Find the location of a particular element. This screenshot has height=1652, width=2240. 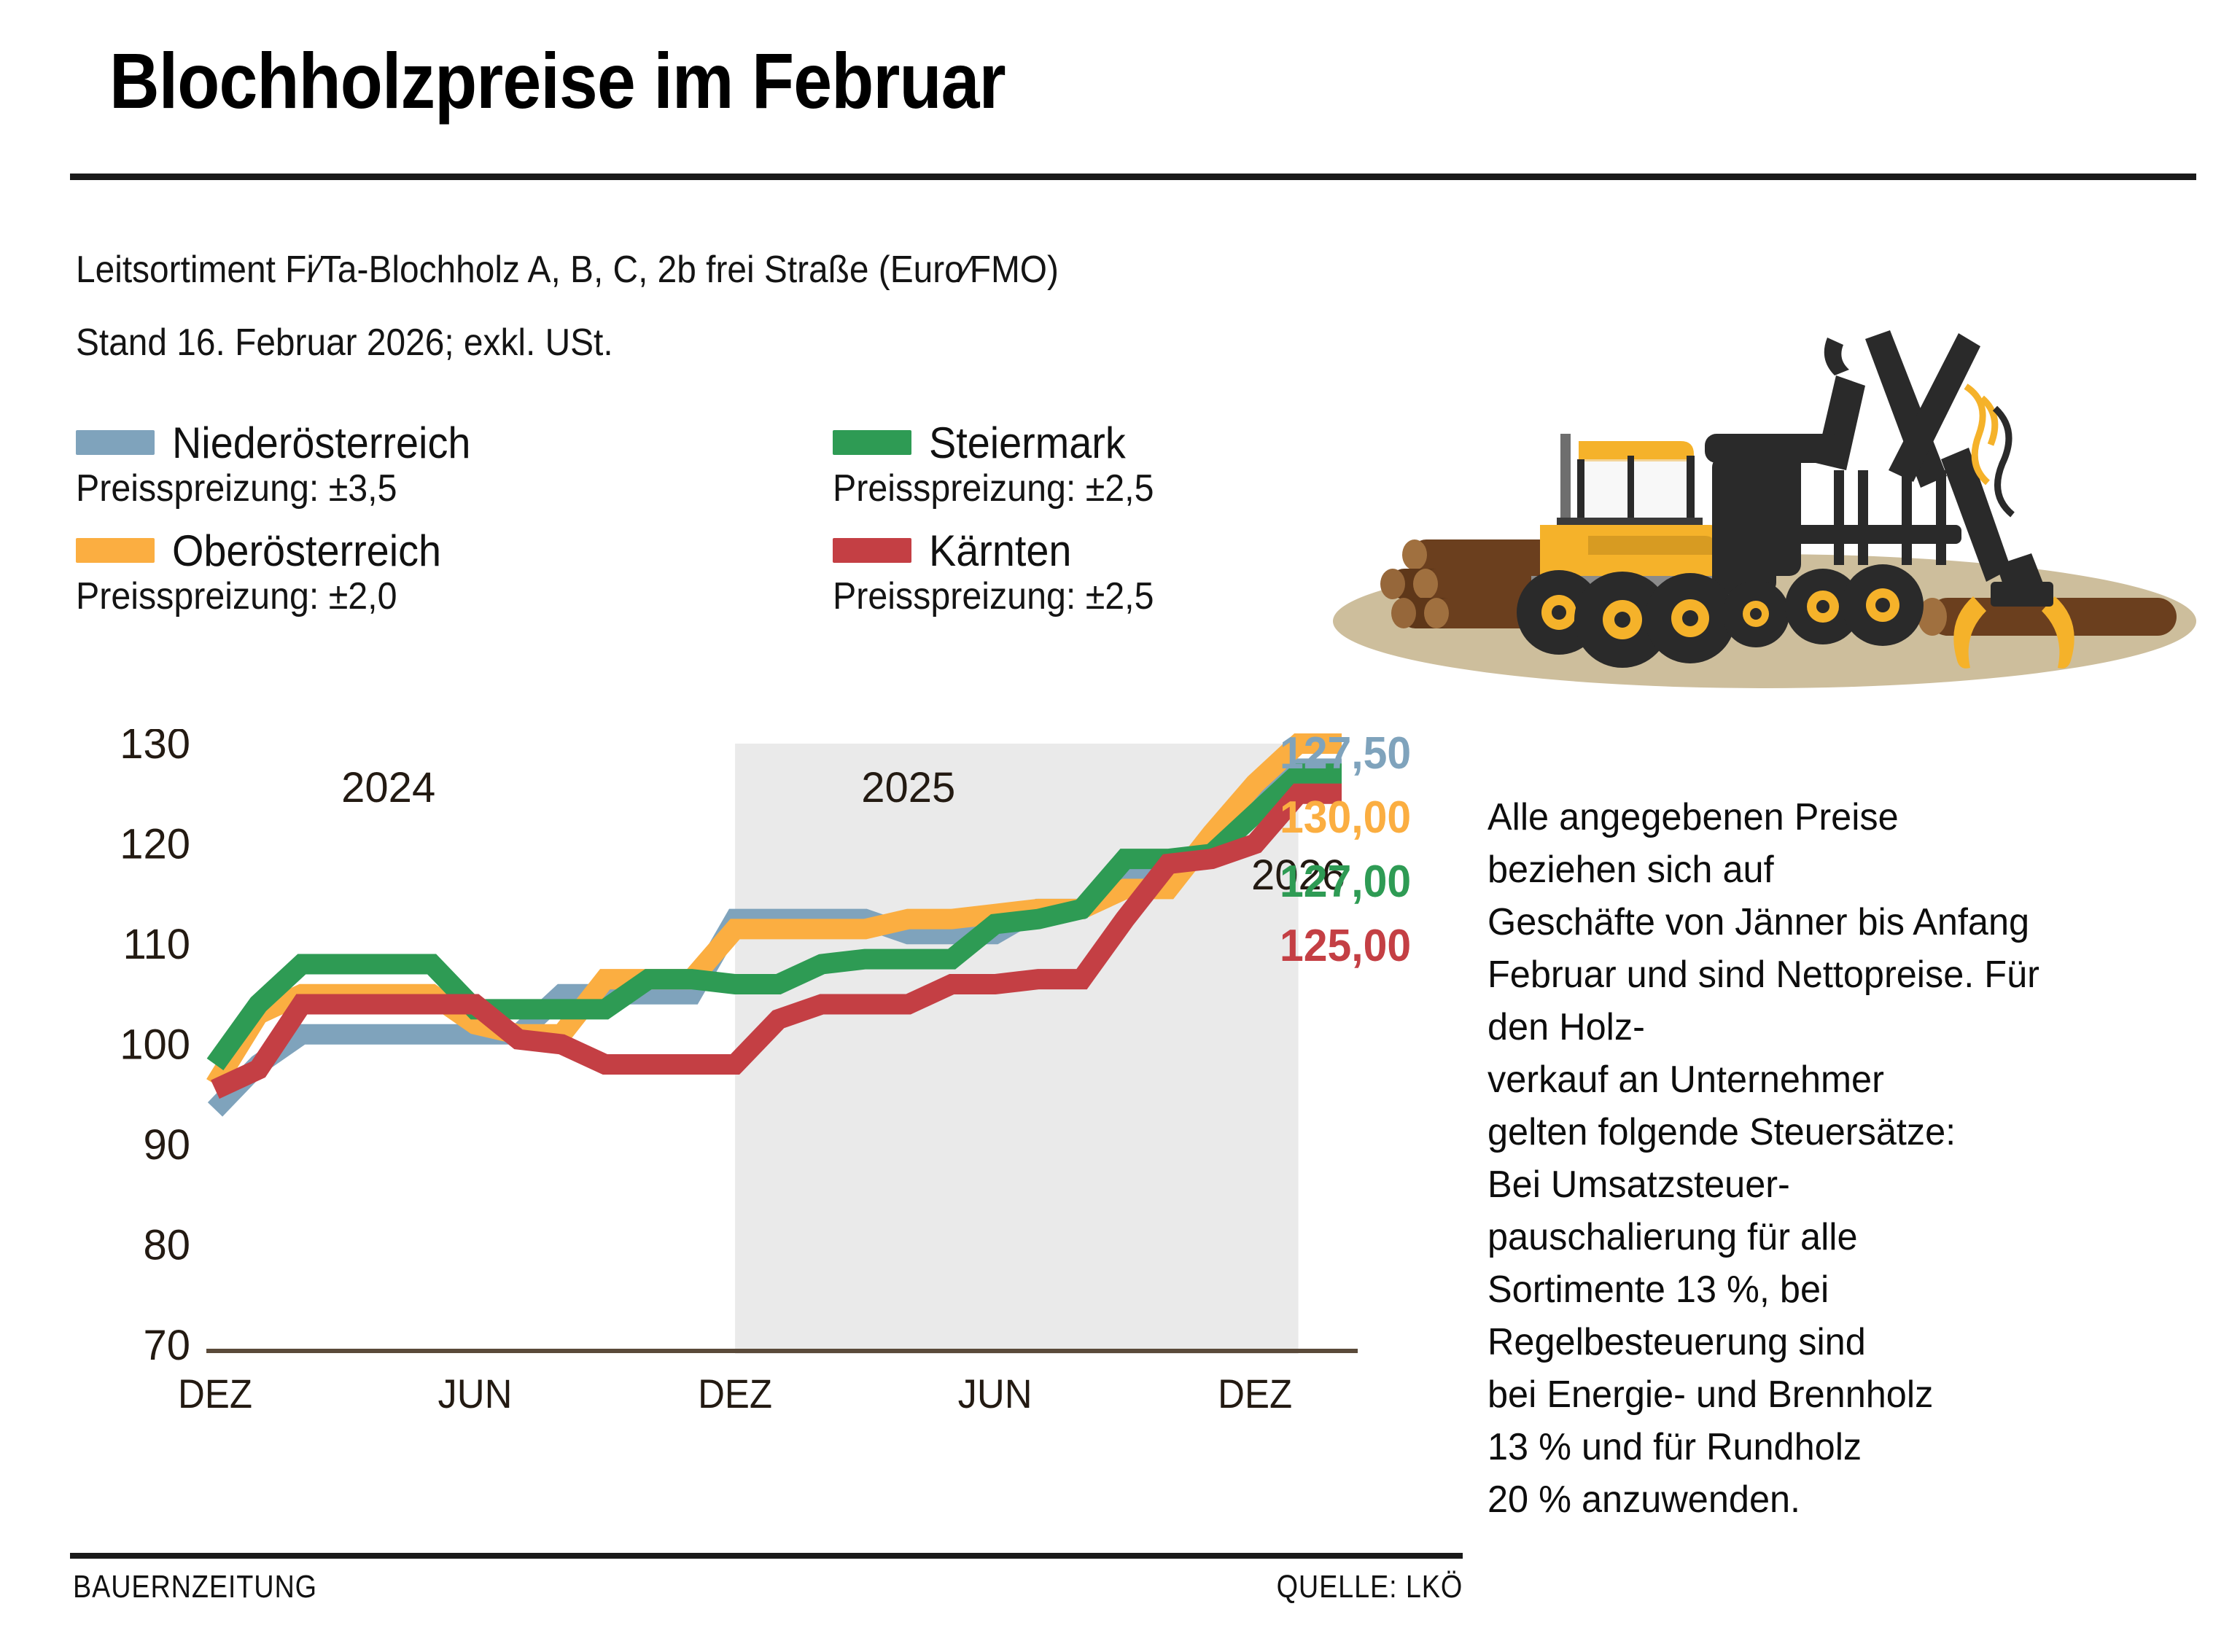

title-divider is located at coordinates (1133, 177).